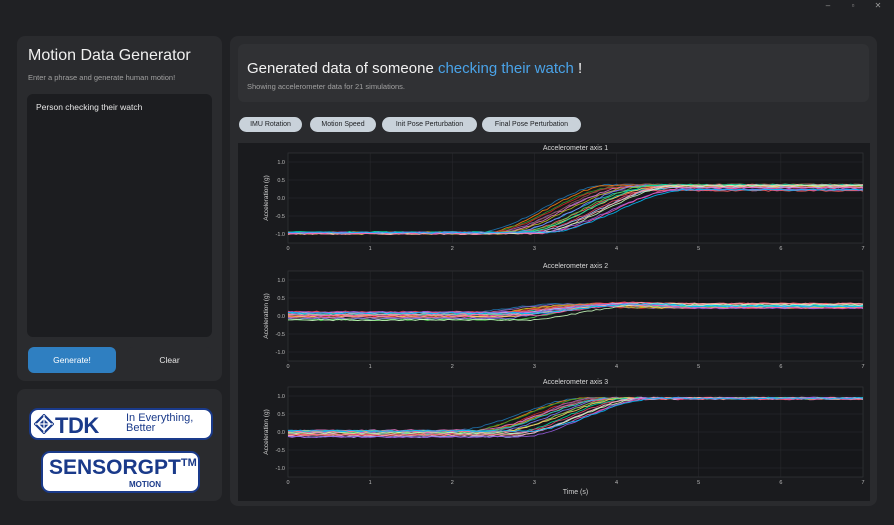  Describe the element at coordinates (429, 124) in the screenshot. I see `tab-init-pose-perturbation: Init Pose Perturbation` at that location.